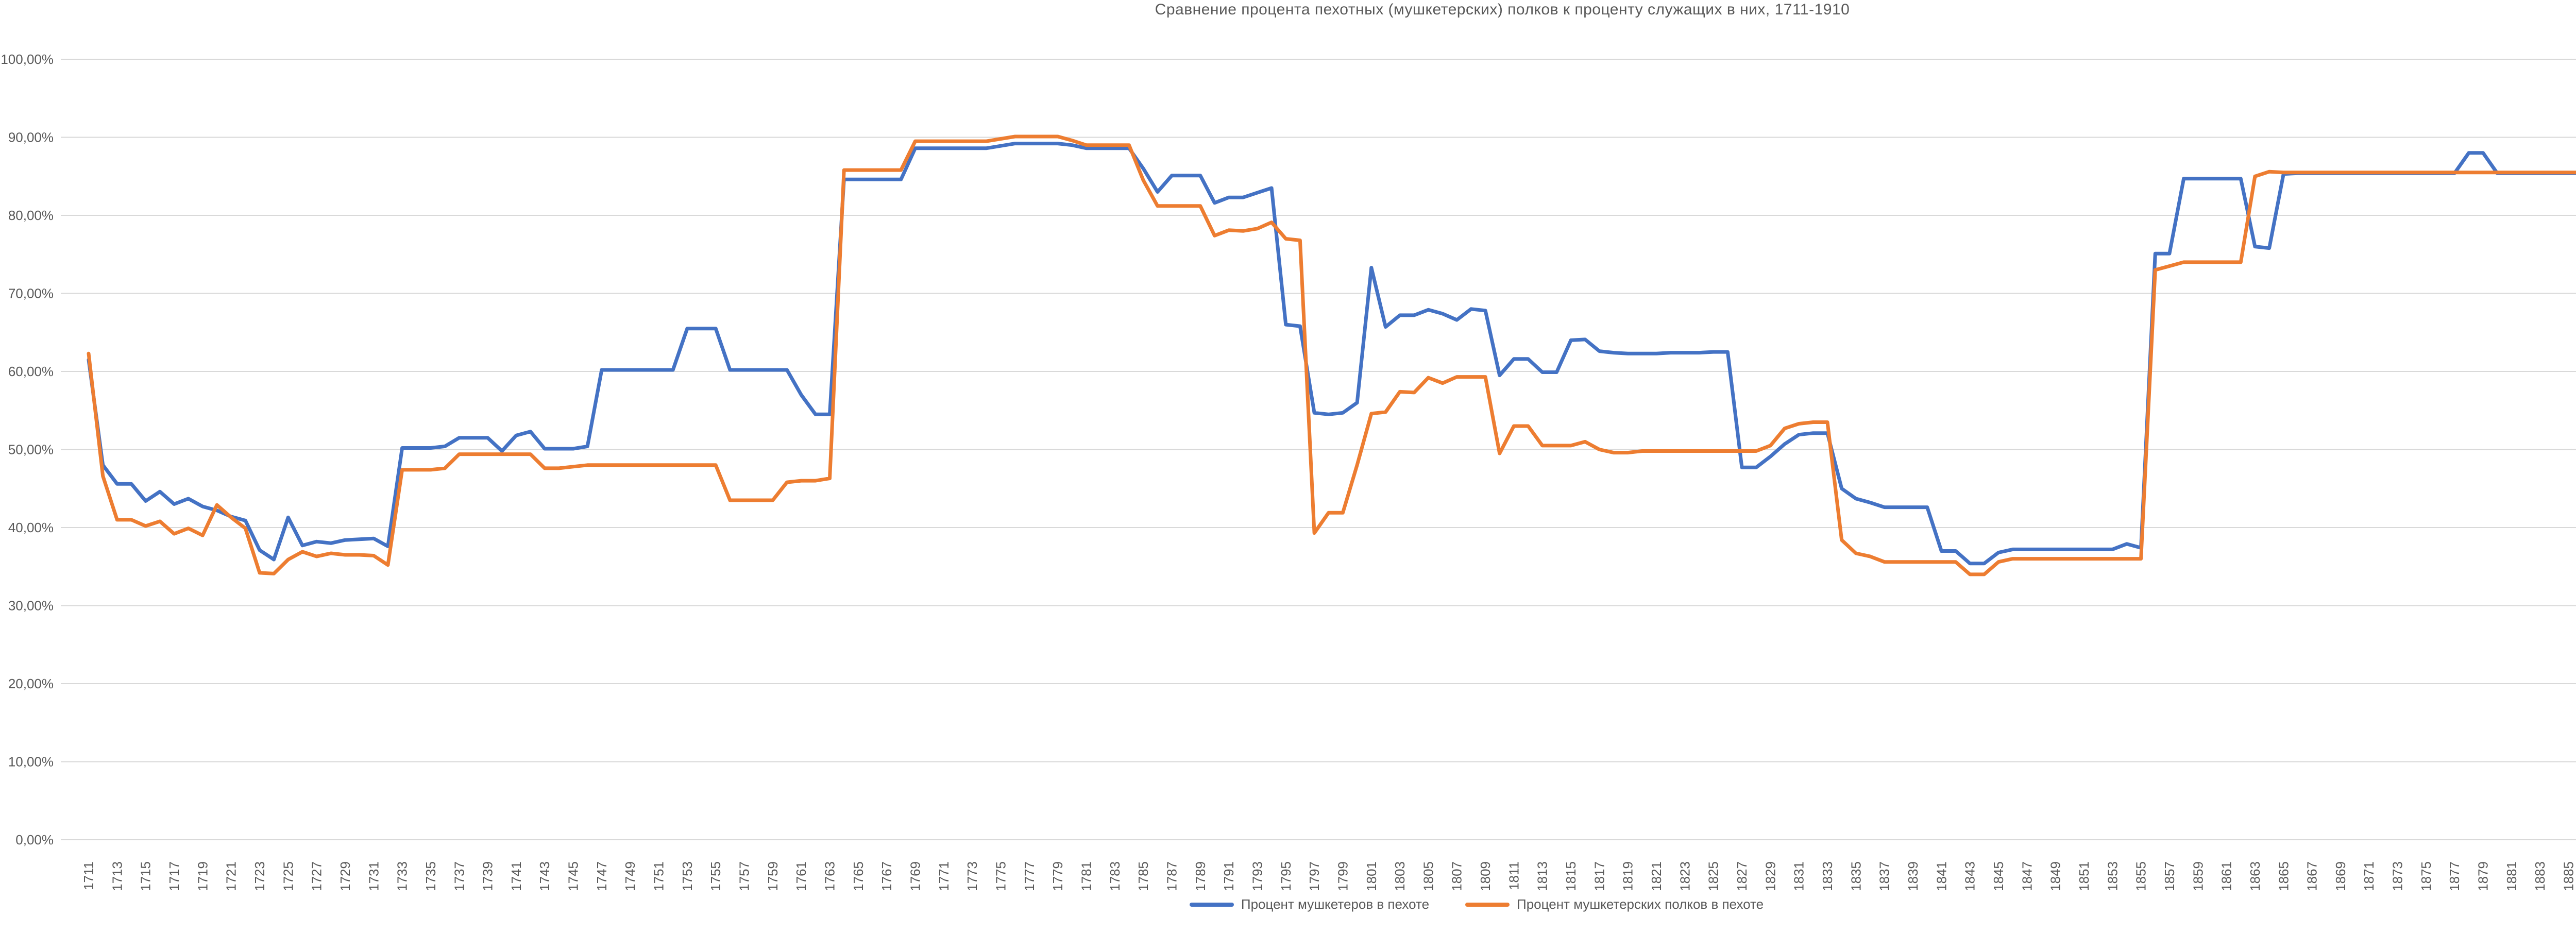 The width and height of the screenshot is (2576, 933). Describe the element at coordinates (1799, 876) in the screenshot. I see `x-tick-label: 1831` at that location.